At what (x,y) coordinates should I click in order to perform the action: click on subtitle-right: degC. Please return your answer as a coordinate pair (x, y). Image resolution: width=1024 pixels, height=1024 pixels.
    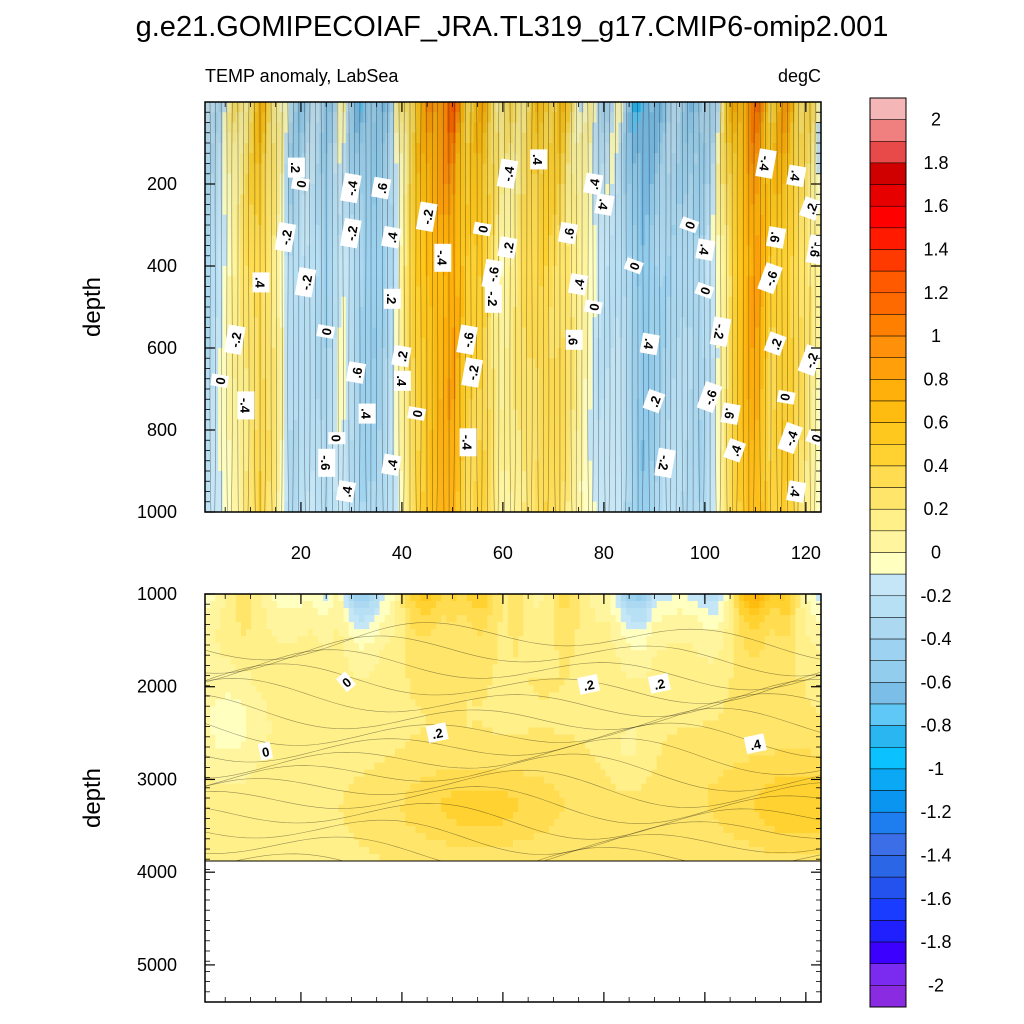
    Looking at the image, I should click on (799, 76).